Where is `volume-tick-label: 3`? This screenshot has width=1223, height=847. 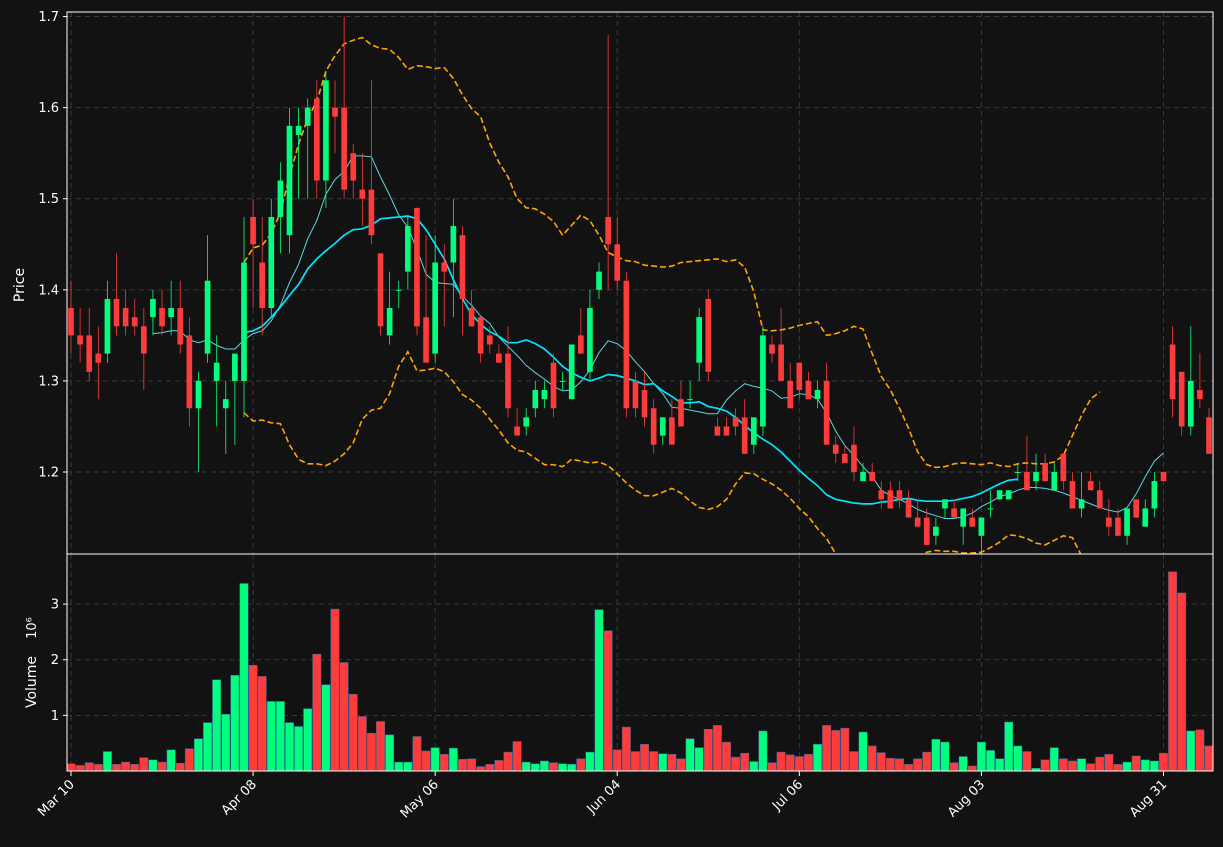 volume-tick-label: 3 is located at coordinates (55, 605).